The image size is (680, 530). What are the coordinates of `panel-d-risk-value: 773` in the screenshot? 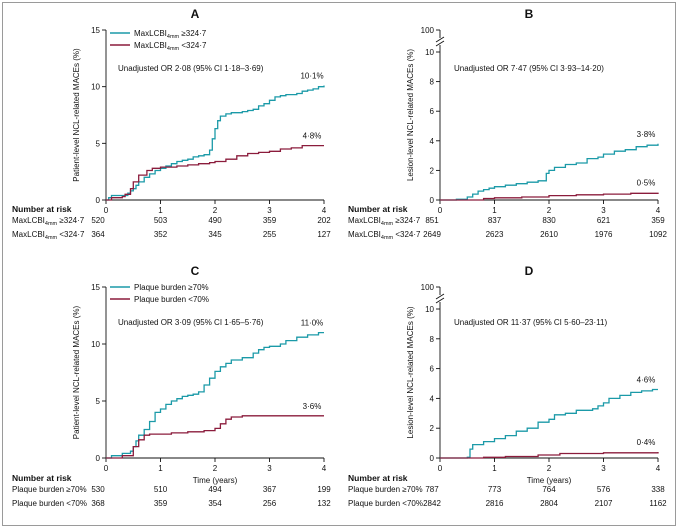 It's located at (495, 489).